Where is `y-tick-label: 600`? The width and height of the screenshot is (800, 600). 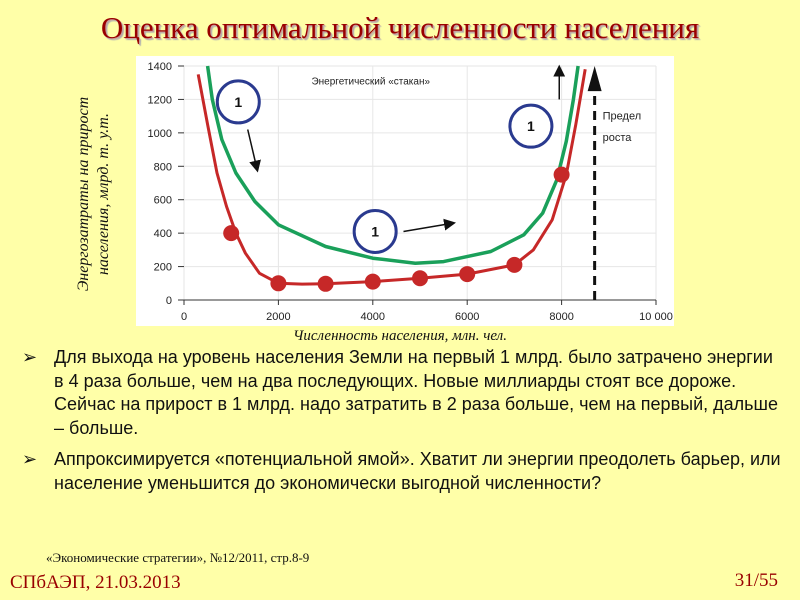 y-tick-label: 600 is located at coordinates (163, 201).